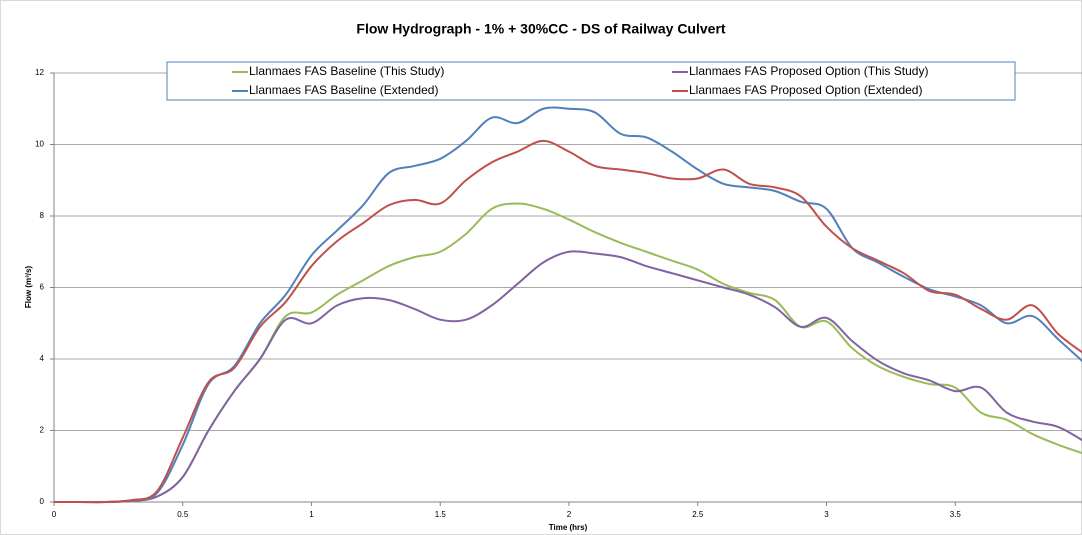  I want to click on legend-box, so click(591, 81).